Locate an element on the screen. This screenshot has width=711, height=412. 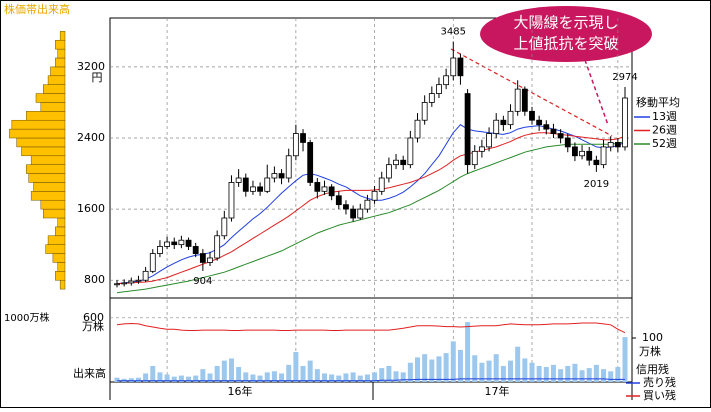
profile-unit: 1000万株 is located at coordinates (26, 317).